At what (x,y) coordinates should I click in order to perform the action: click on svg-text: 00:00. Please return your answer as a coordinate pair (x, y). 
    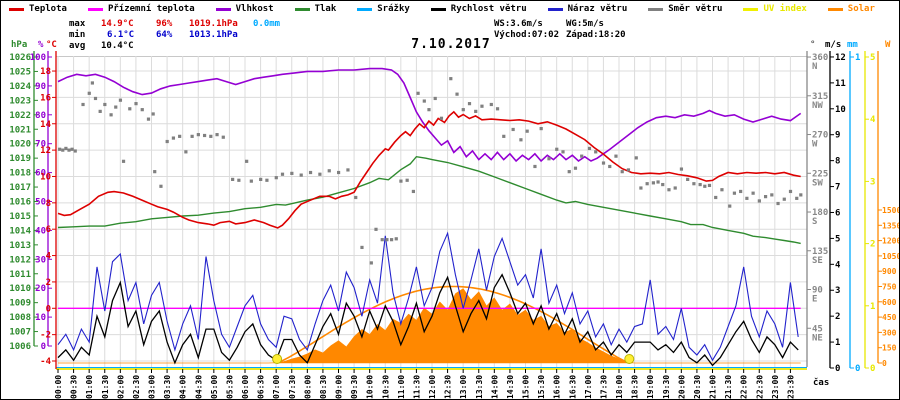
    Looking at the image, I should click on (58, 387).